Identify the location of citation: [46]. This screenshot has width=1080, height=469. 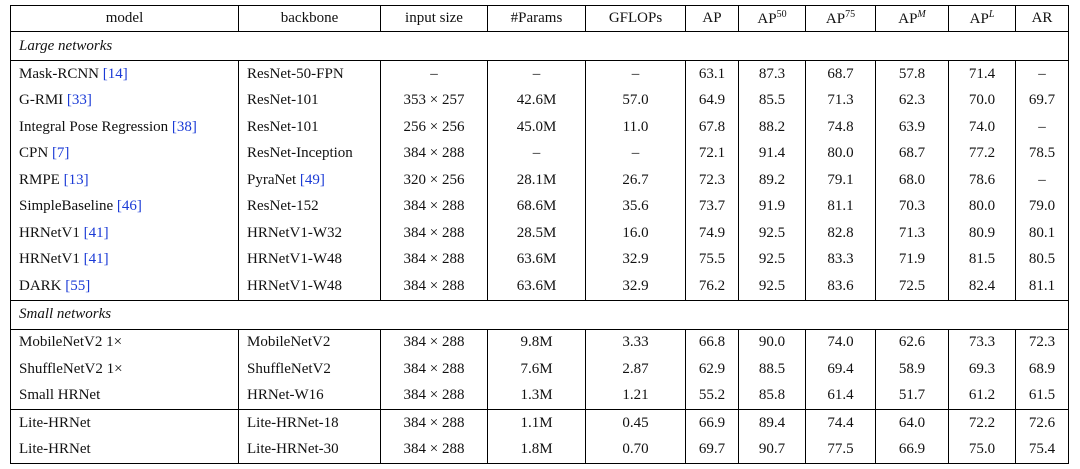
(129, 206).